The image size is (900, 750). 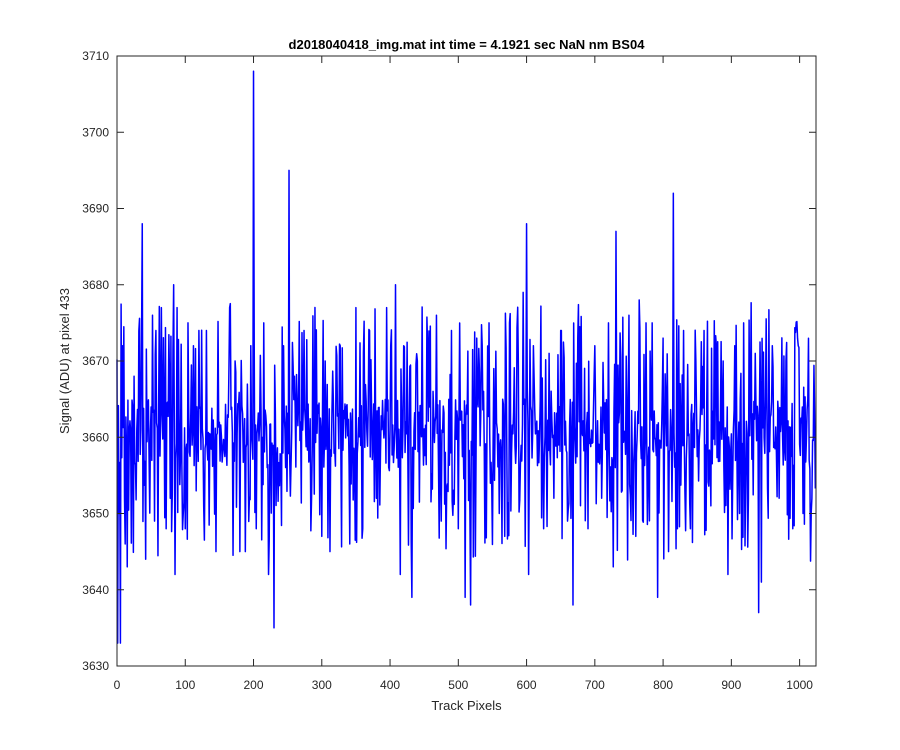 I want to click on x-tick-label: 400, so click(x=390, y=685).